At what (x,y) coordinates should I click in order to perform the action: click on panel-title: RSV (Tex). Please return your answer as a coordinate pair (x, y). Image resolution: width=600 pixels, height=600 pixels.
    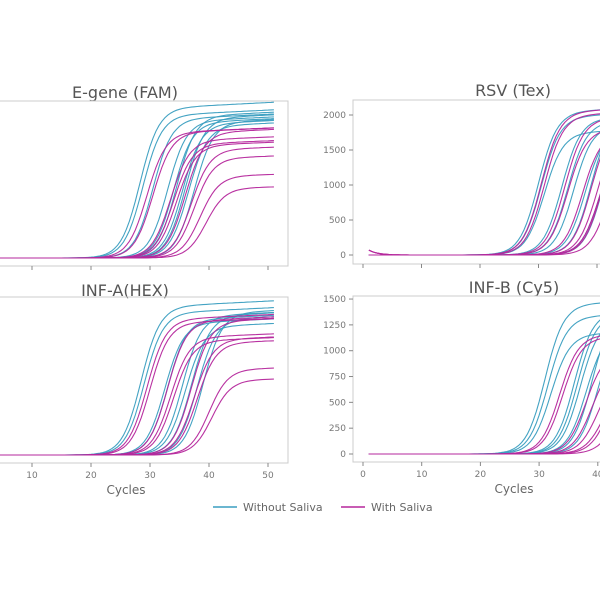
    Looking at the image, I should click on (513, 90).